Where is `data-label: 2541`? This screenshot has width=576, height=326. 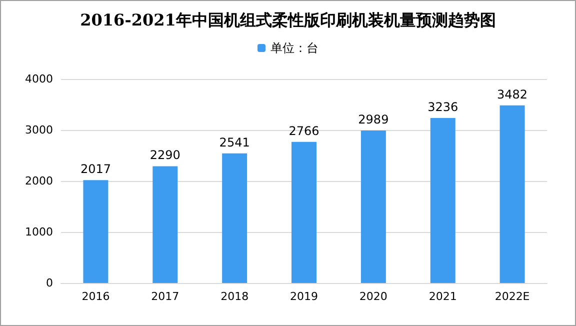 data-label: 2541 is located at coordinates (234, 142).